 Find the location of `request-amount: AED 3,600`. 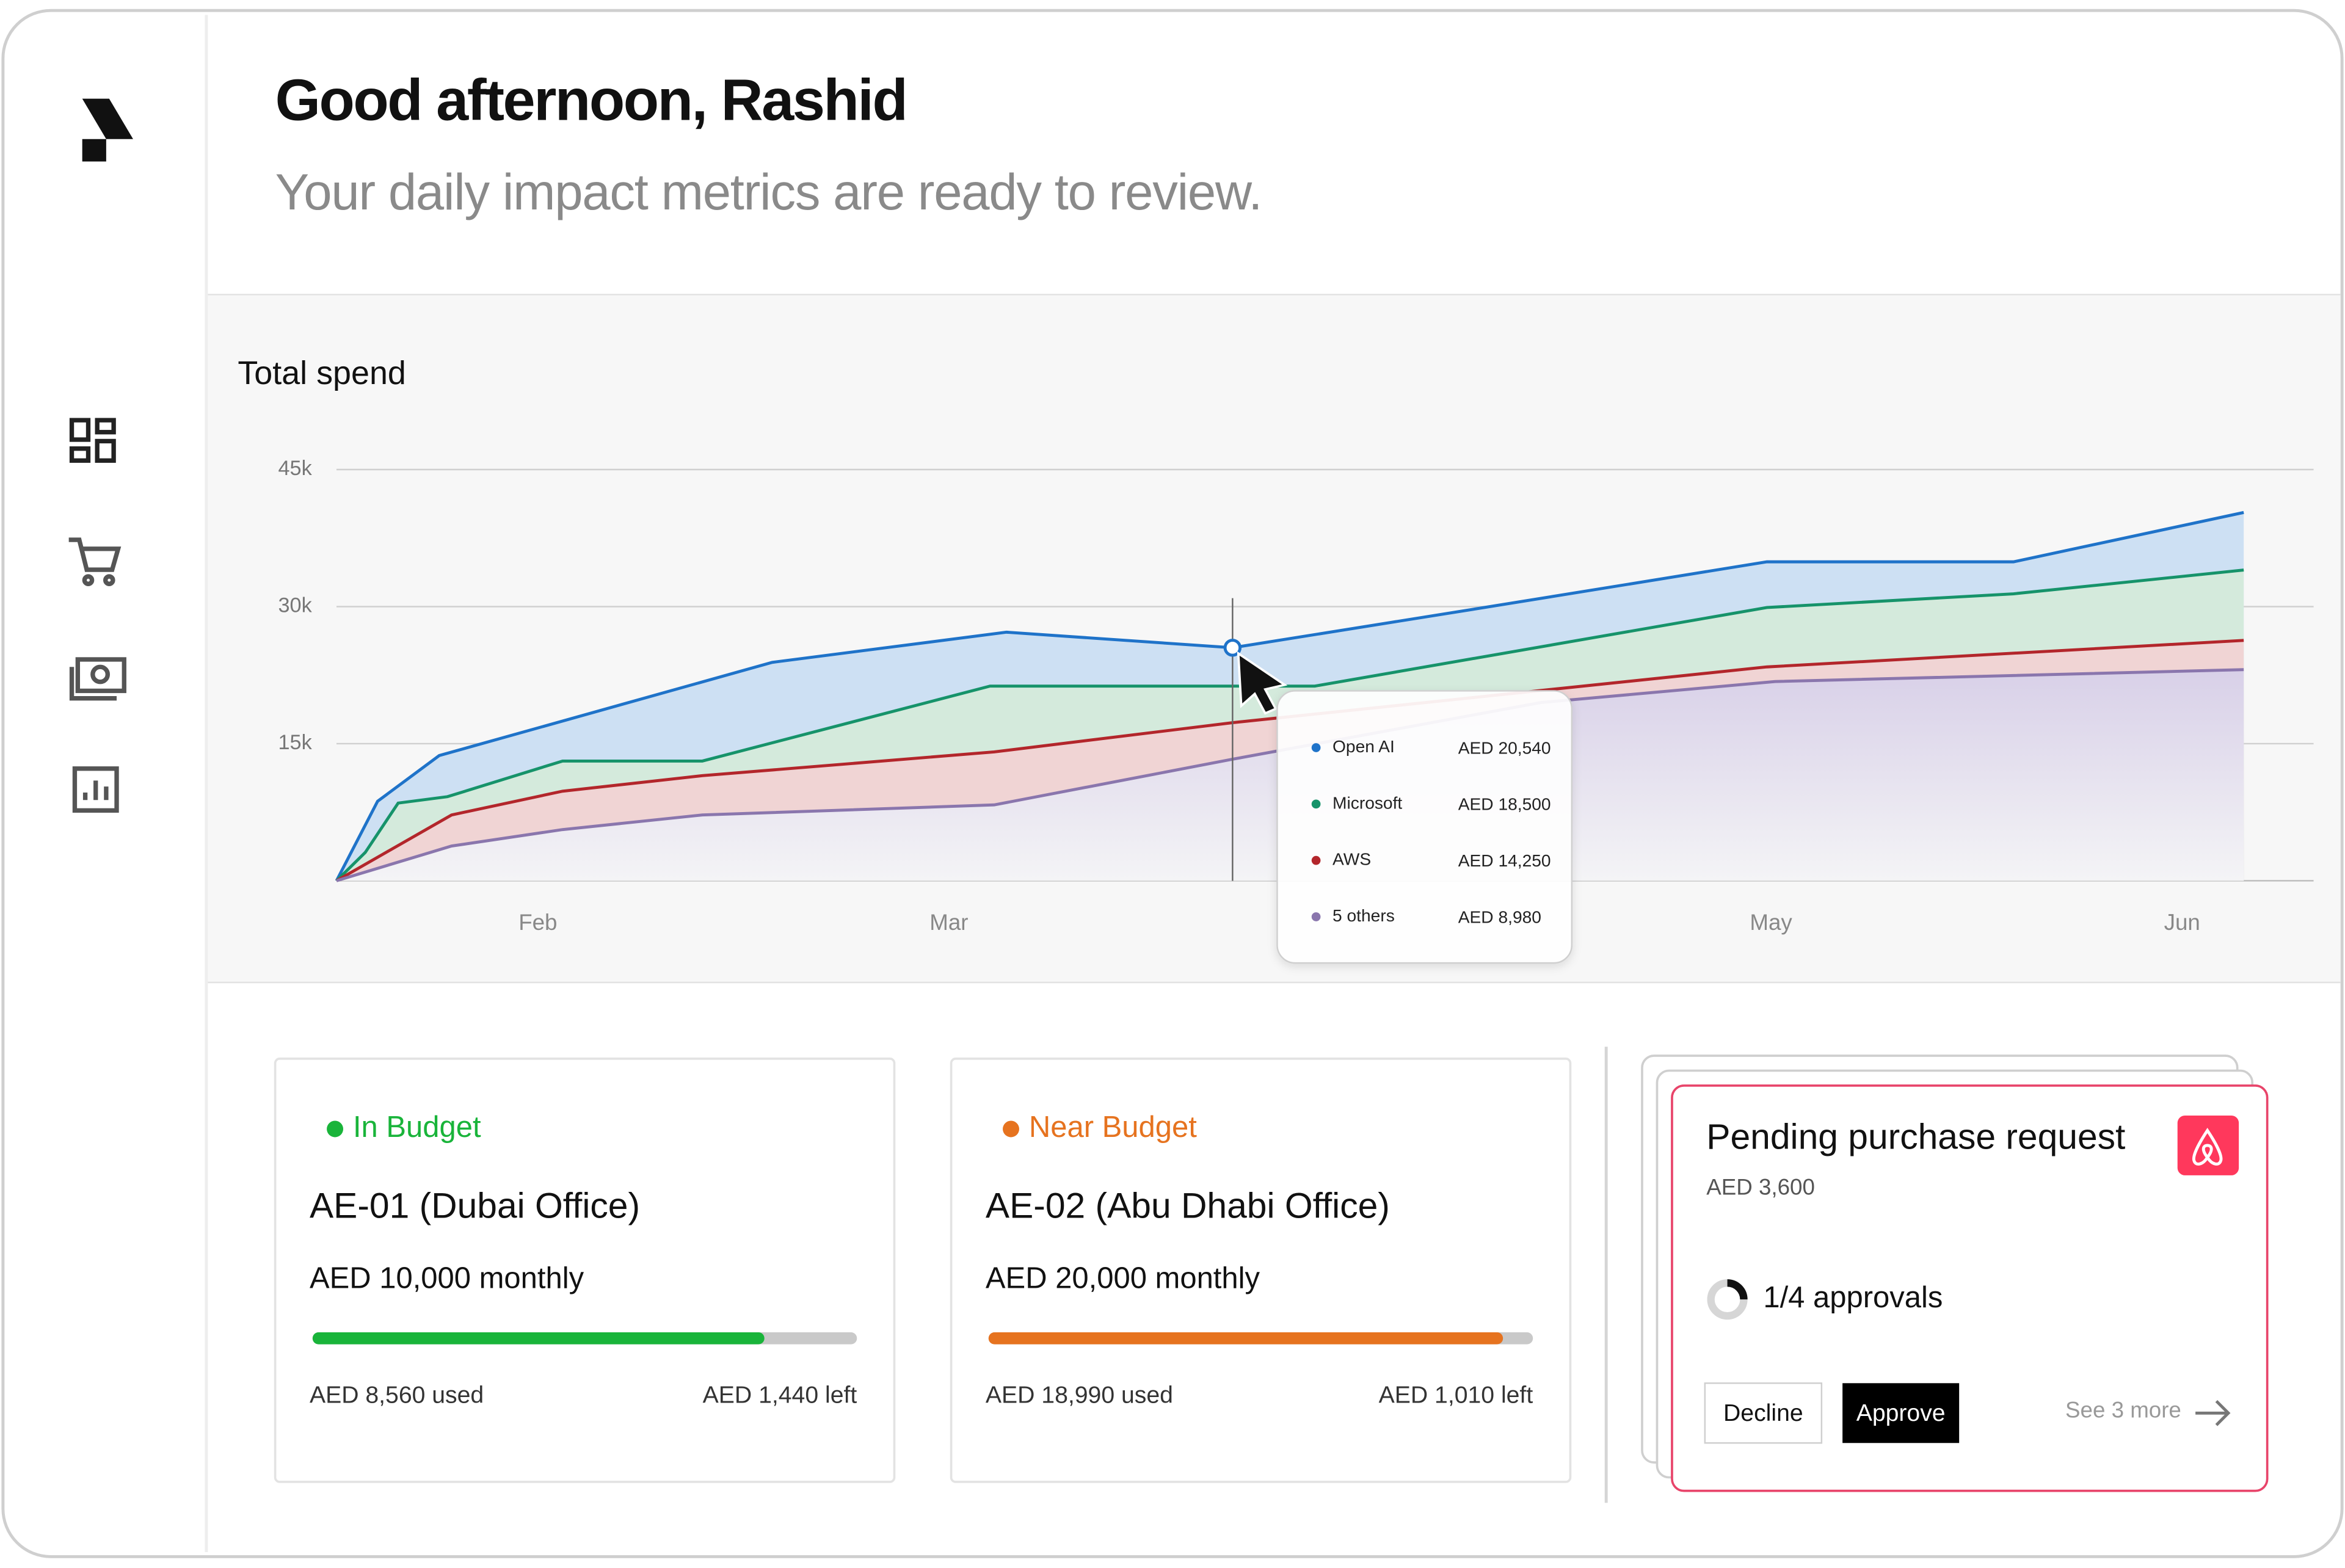

request-amount: AED 3,600 is located at coordinates (1760, 1187).